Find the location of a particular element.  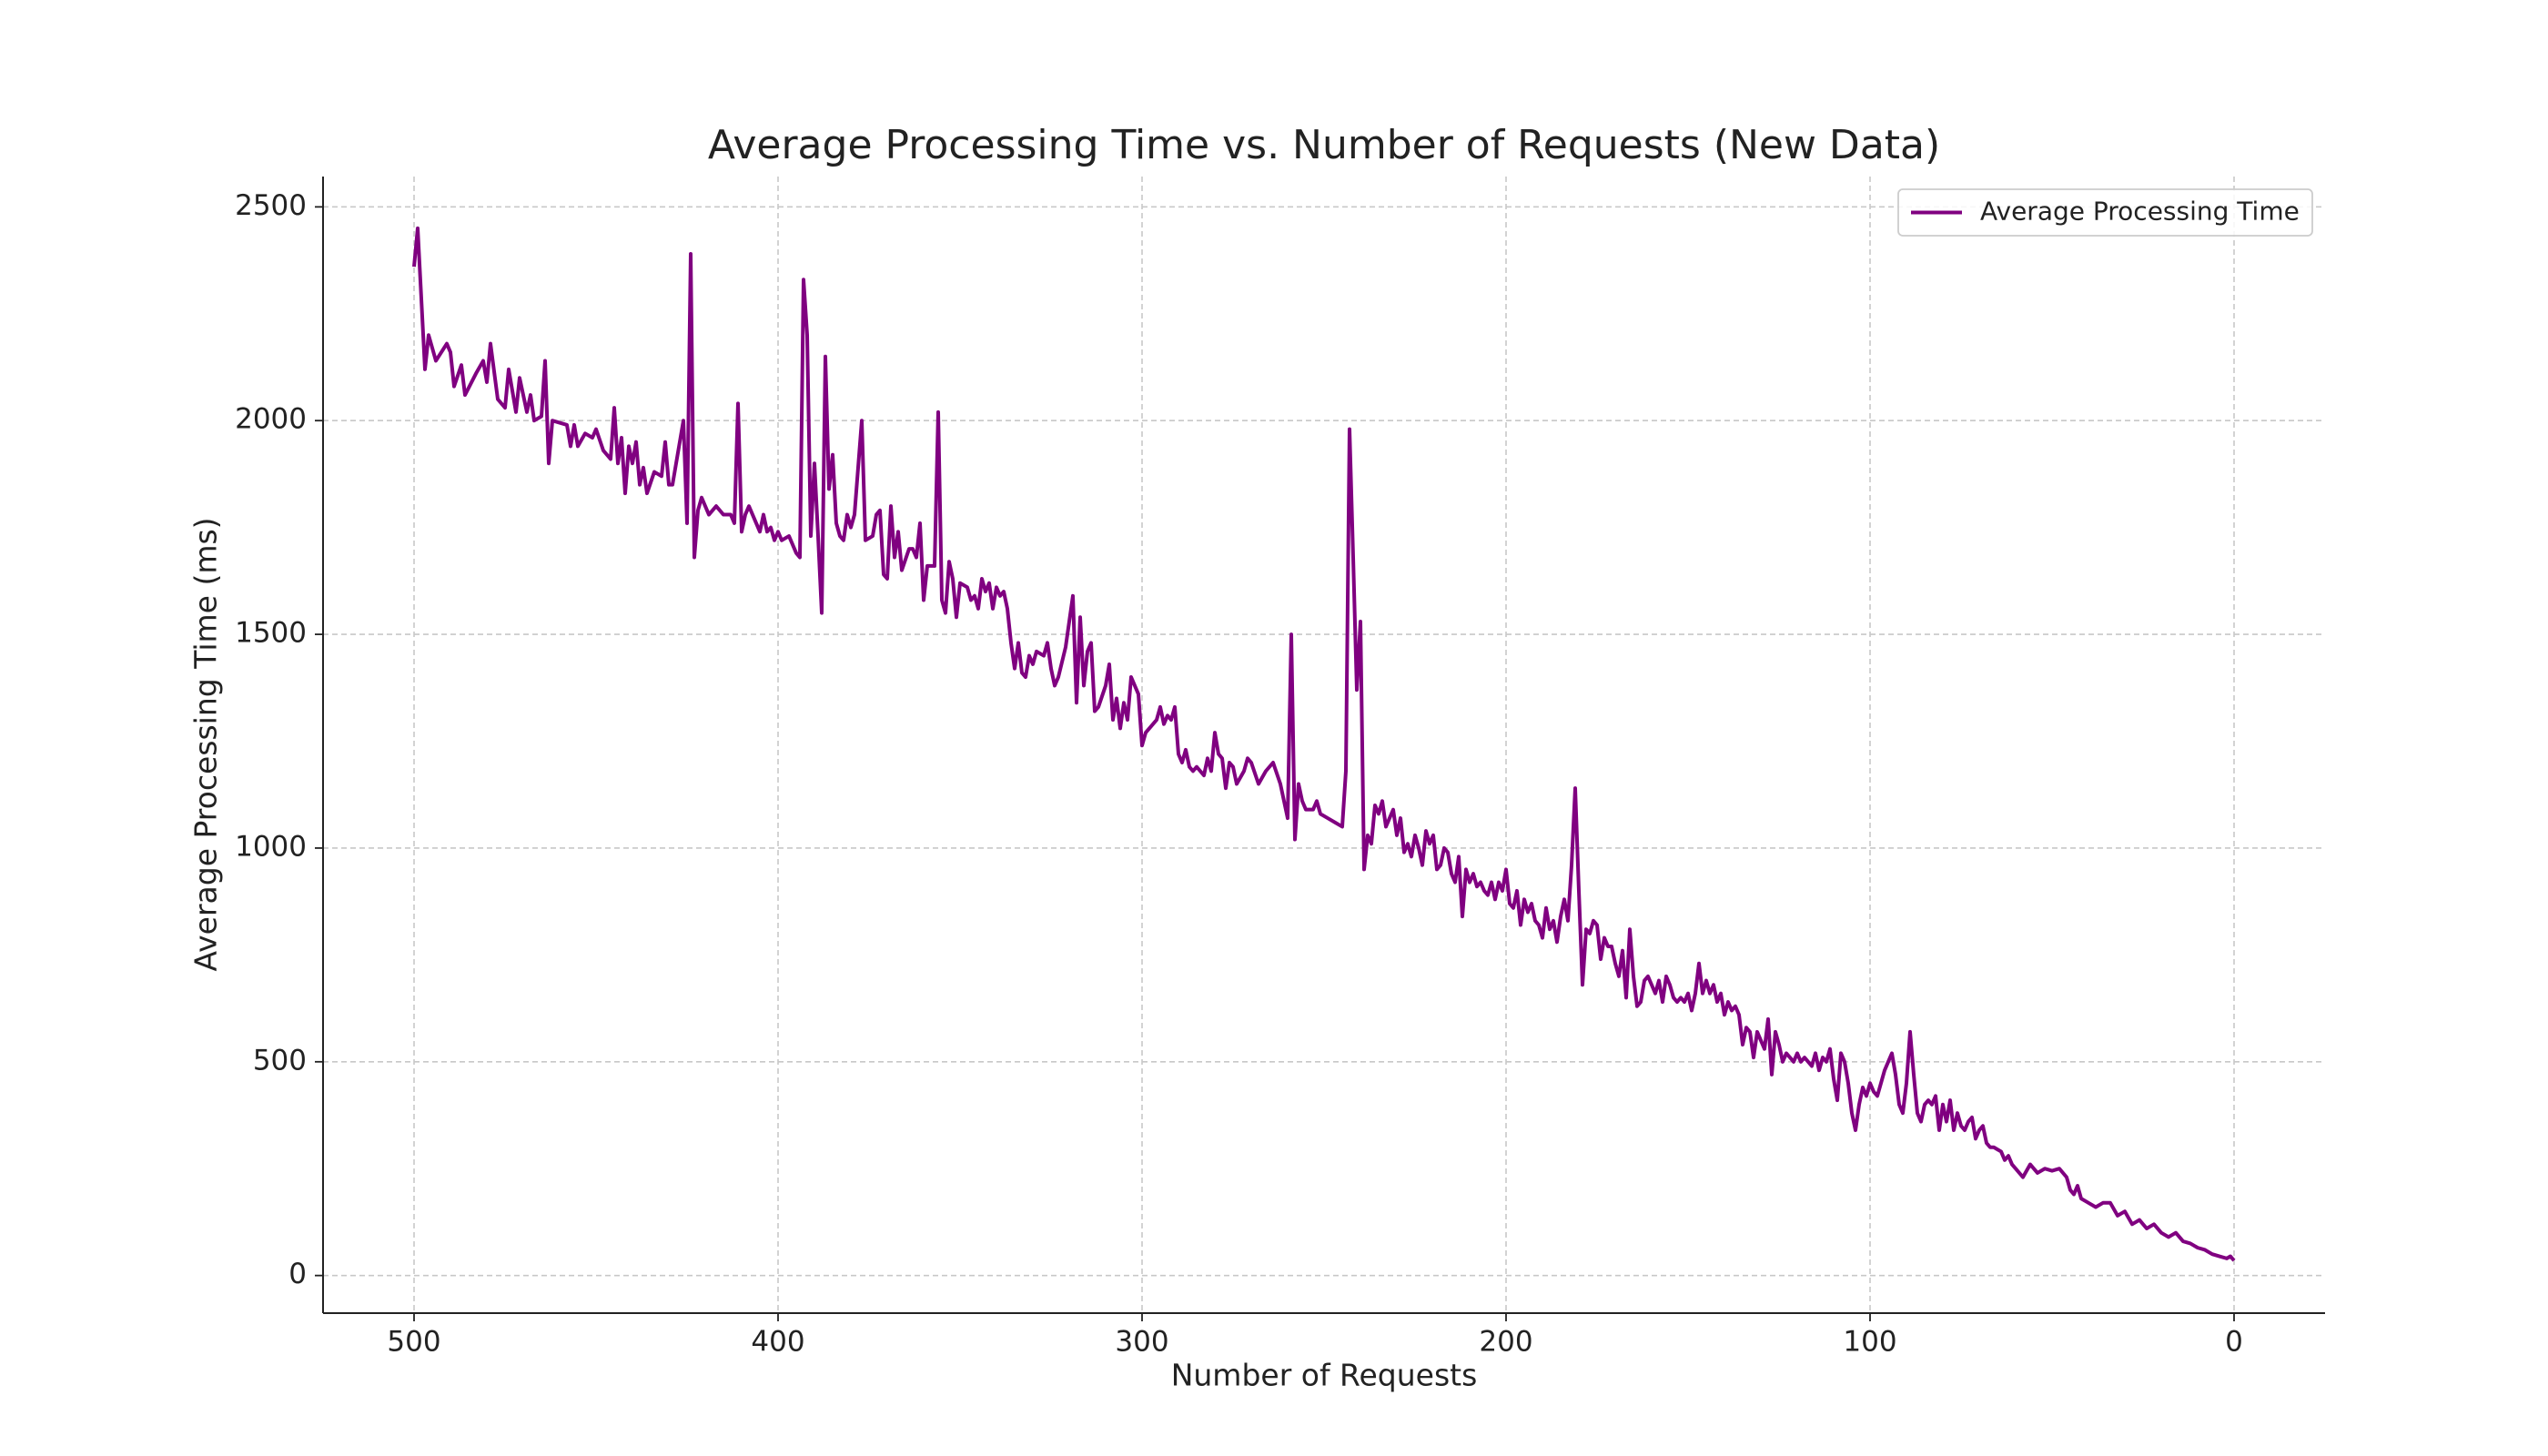

x-tick-label: 100 is located at coordinates (1870, 1343).